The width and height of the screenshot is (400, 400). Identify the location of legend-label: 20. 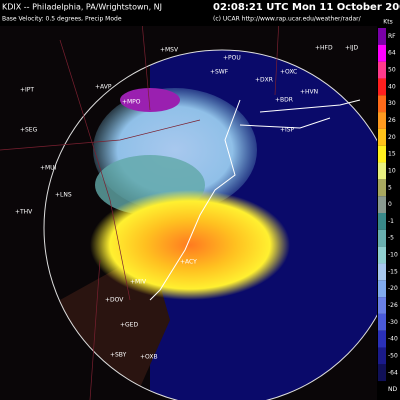
(392, 137).